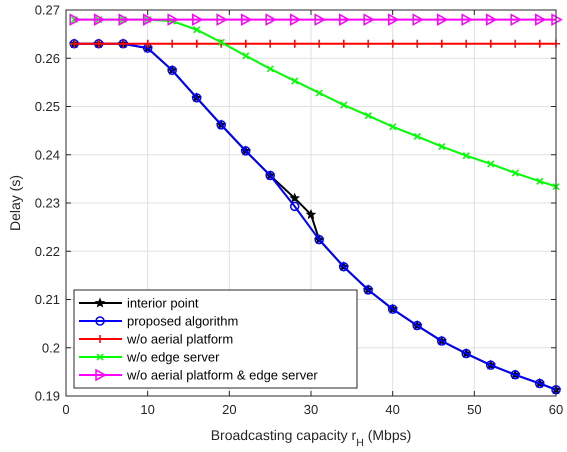  I want to click on x-tick-label: 10, so click(147, 409).